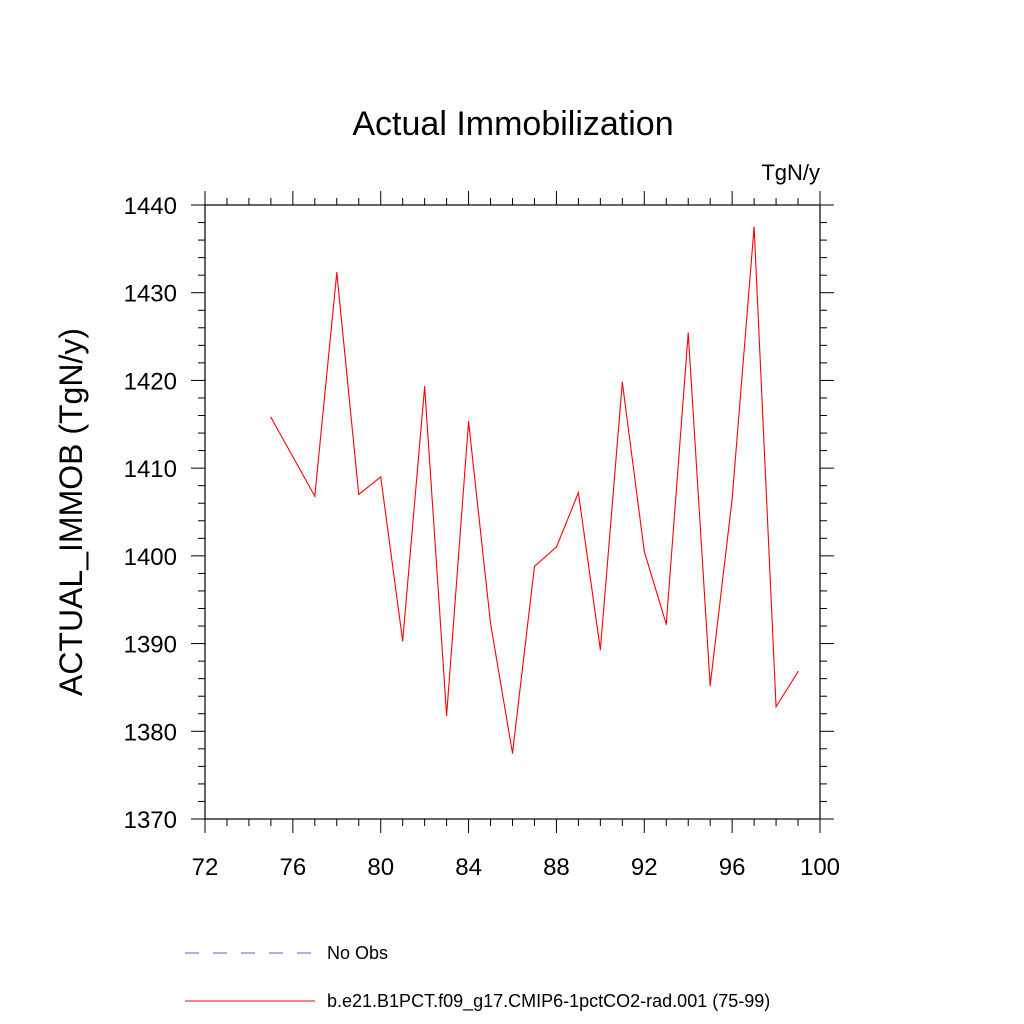 The height and width of the screenshot is (1024, 1024). What do you see at coordinates (150, 294) in the screenshot?
I see `y-tick-label: 1430` at bounding box center [150, 294].